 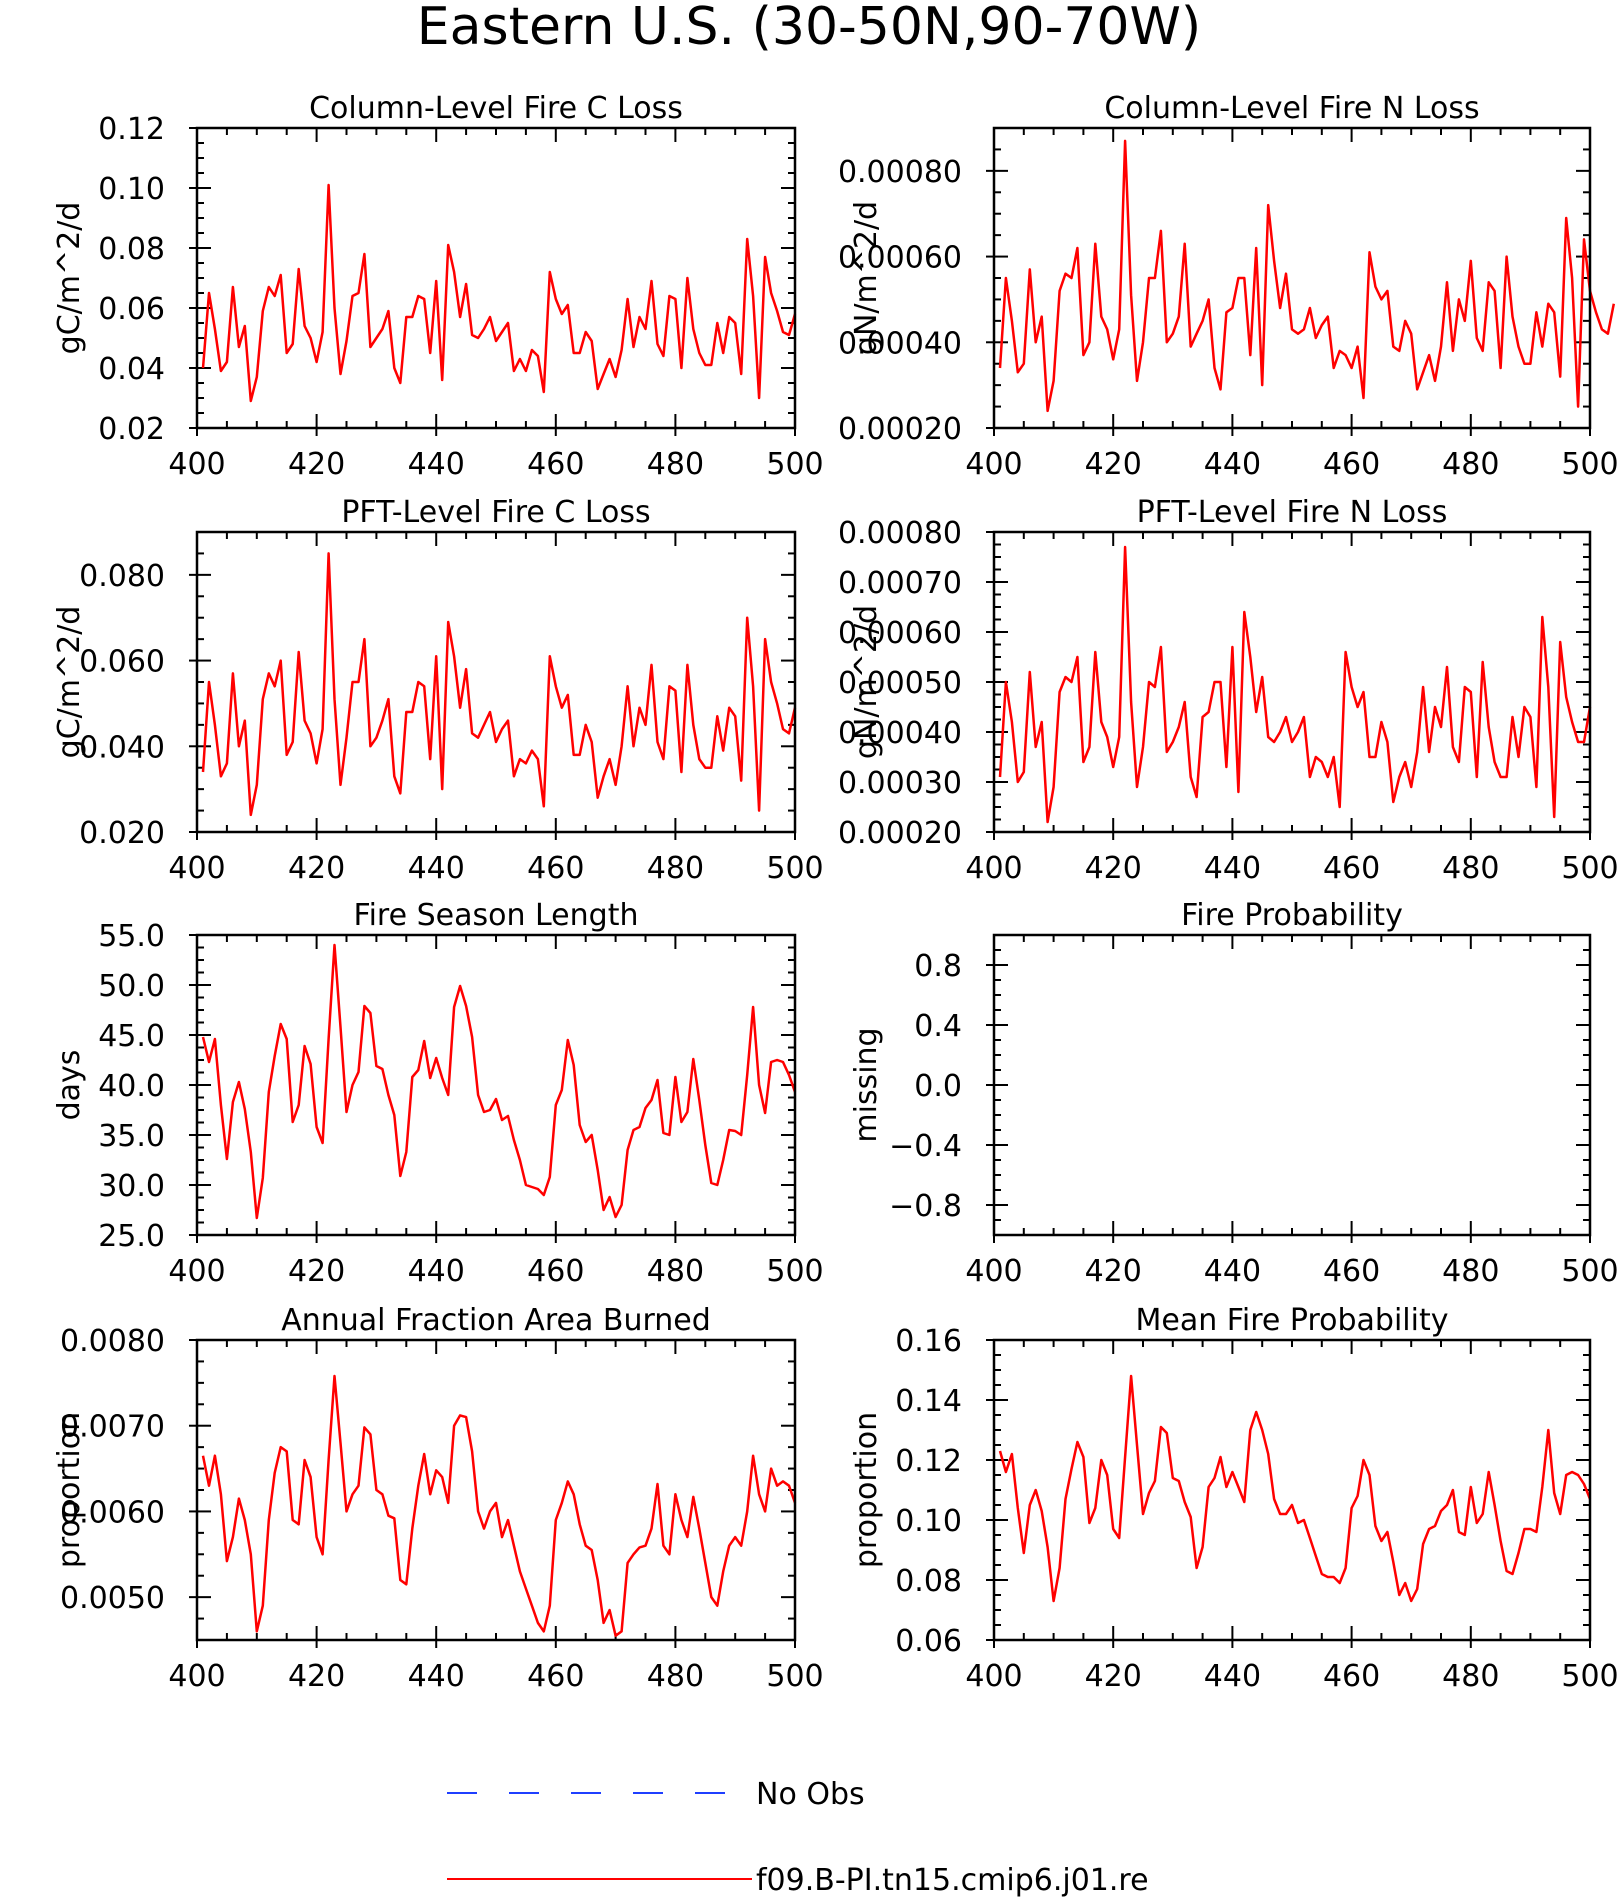 What do you see at coordinates (112, 1427) in the screenshot?
I see `y-tick-label: 0.0070` at bounding box center [112, 1427].